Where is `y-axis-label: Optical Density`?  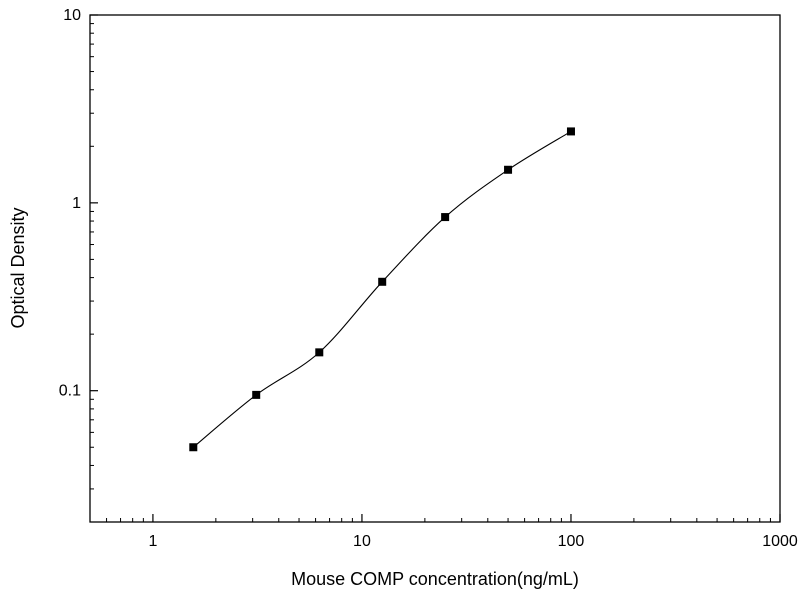
y-axis-label: Optical Density is located at coordinates (18, 267).